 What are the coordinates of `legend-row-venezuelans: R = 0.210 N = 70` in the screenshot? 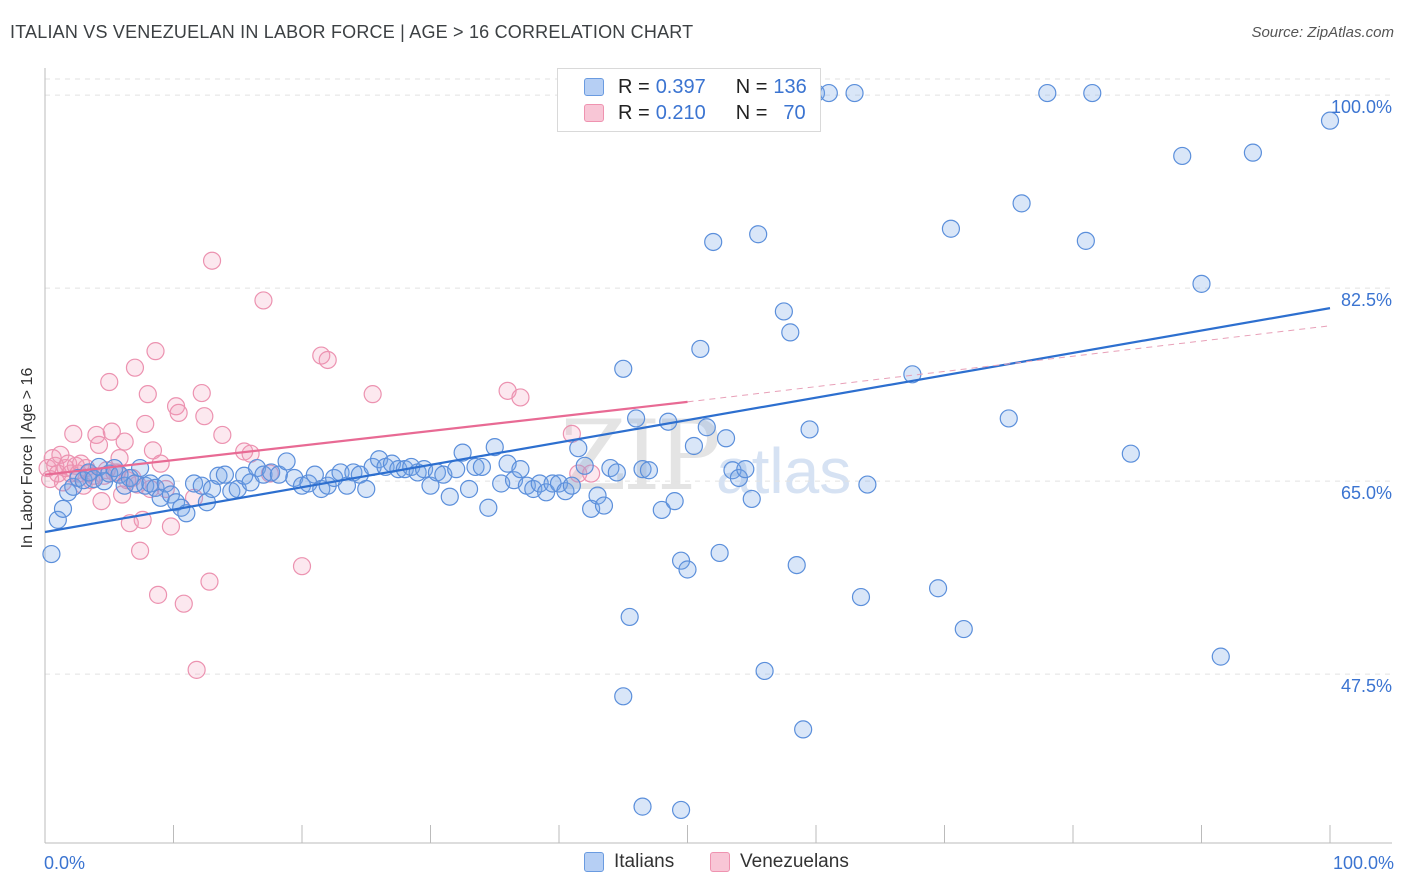 It's located at (695, 113).